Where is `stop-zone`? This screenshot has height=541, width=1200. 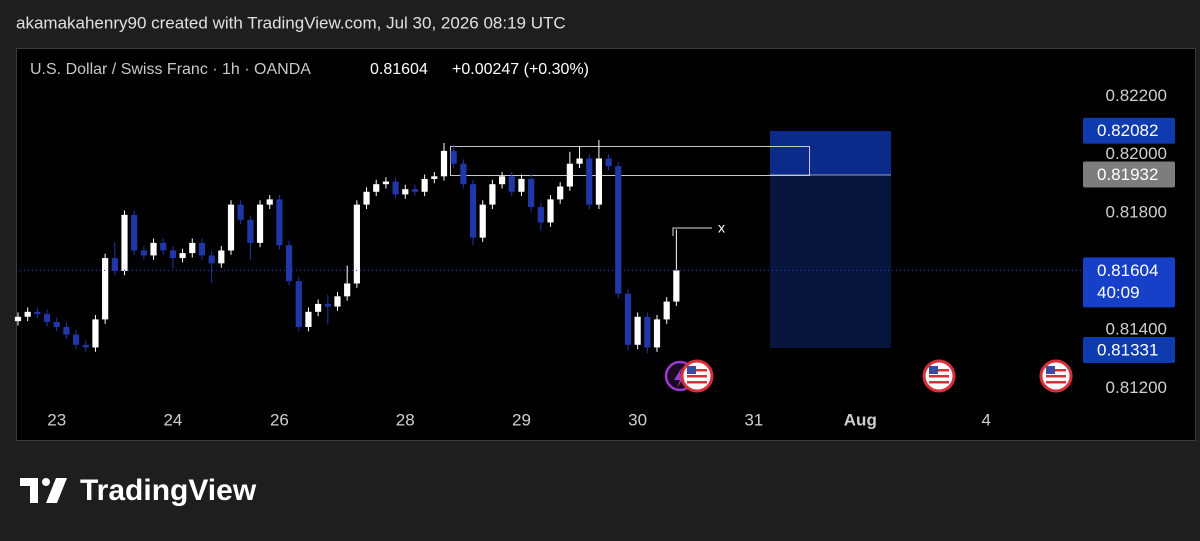 stop-zone is located at coordinates (830, 261).